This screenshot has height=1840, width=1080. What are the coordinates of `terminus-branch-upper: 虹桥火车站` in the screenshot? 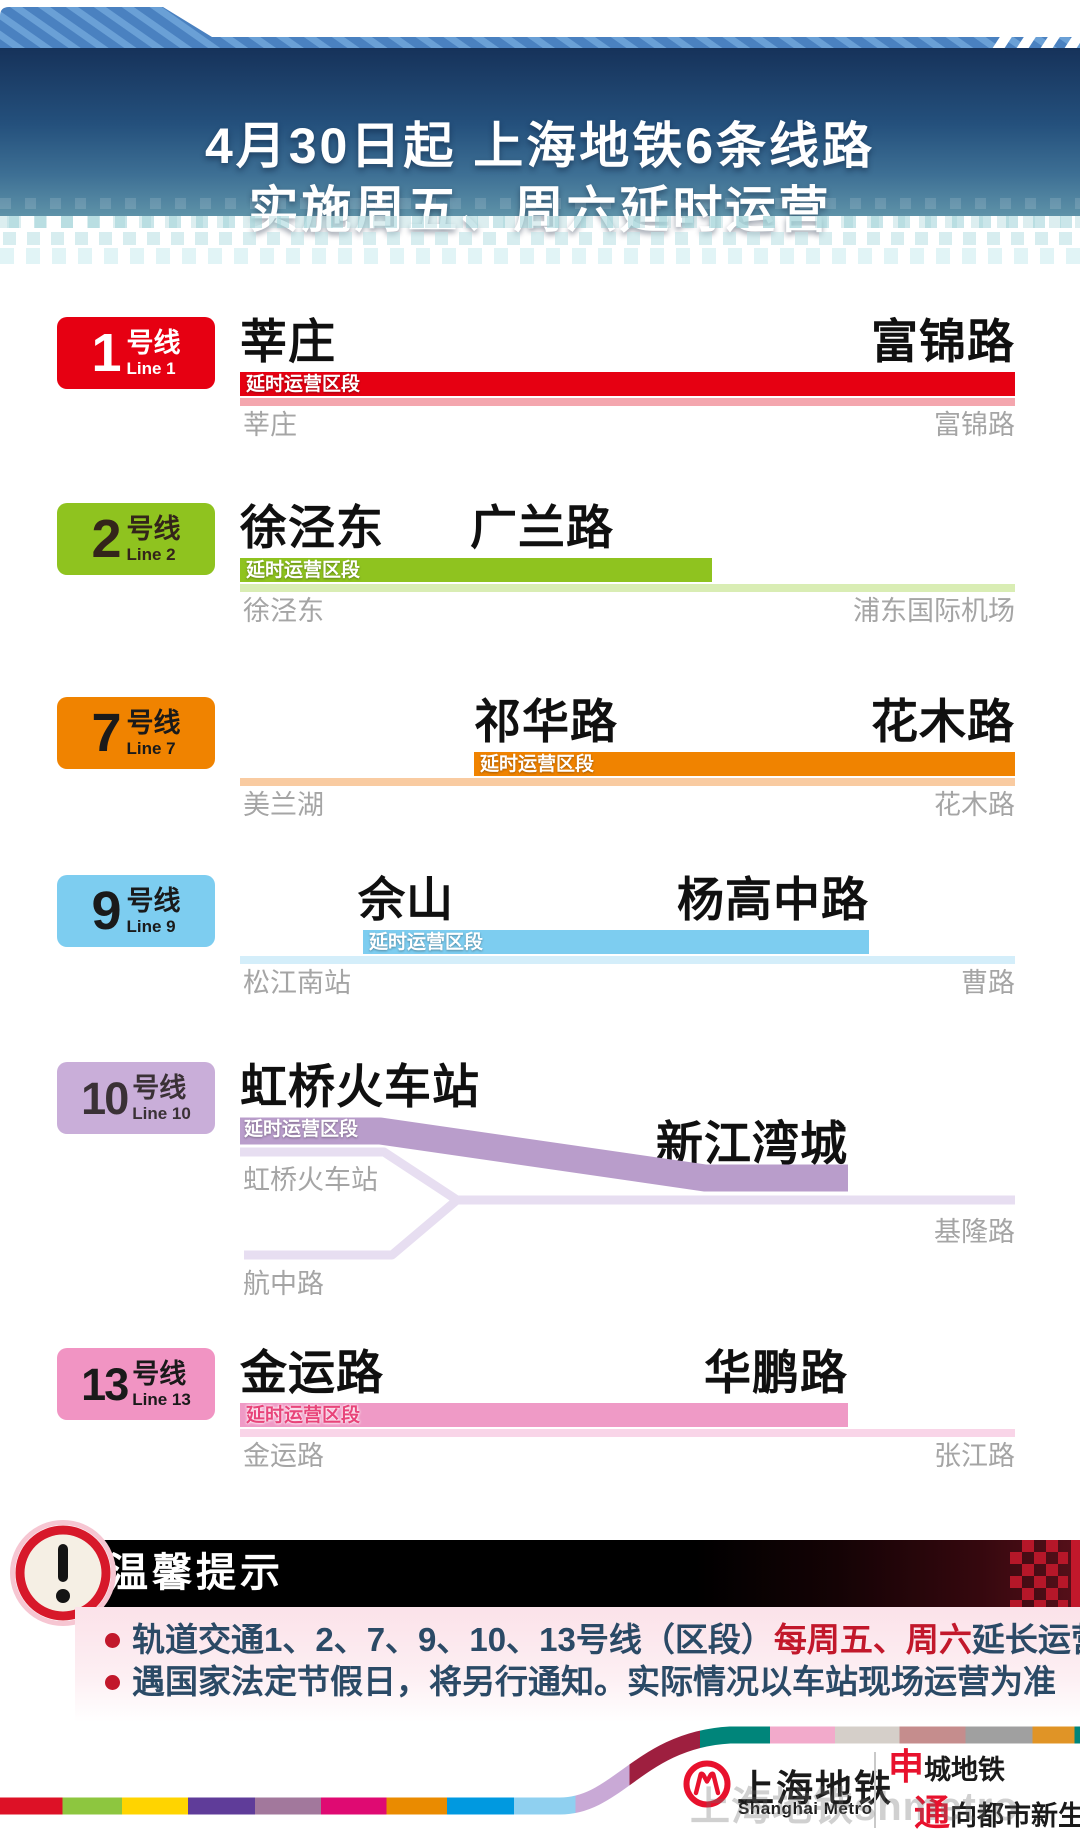 It's located at (310, 1180).